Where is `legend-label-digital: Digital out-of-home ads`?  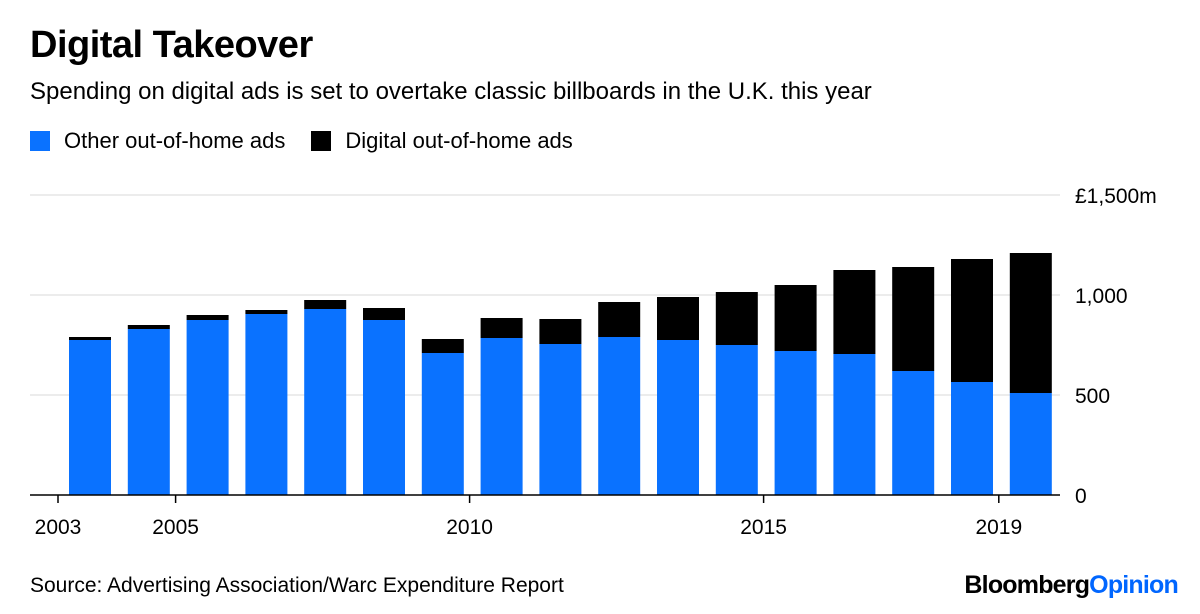
legend-label-digital: Digital out-of-home ads is located at coordinates (459, 140).